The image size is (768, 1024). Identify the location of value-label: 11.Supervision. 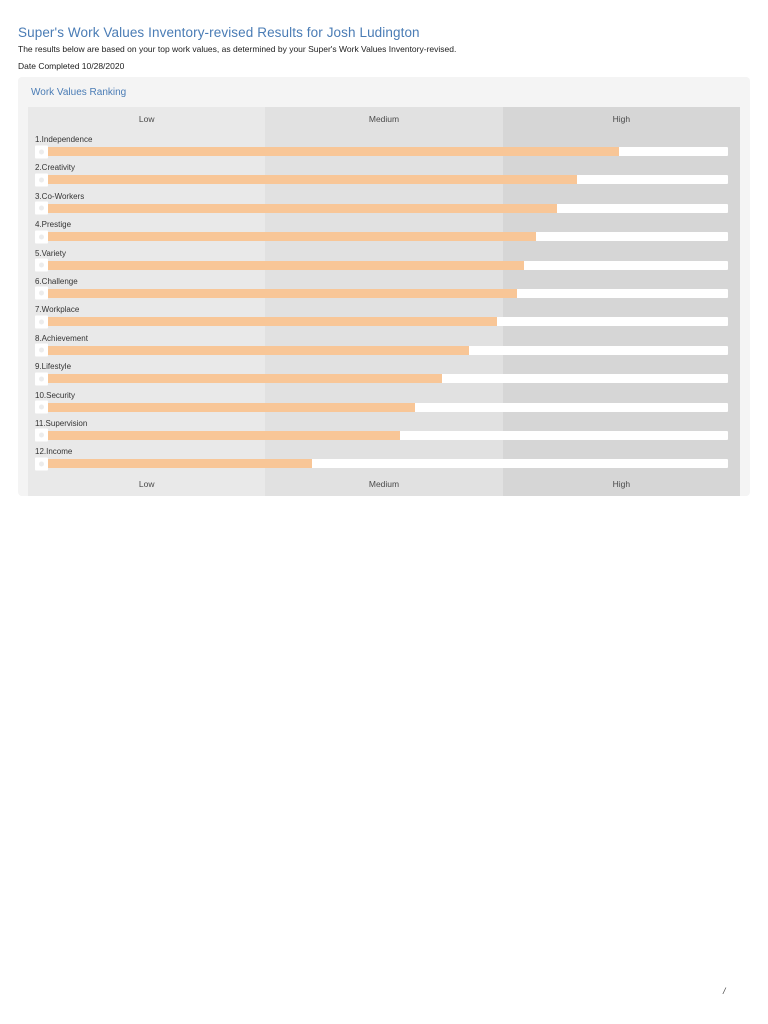
(61, 423).